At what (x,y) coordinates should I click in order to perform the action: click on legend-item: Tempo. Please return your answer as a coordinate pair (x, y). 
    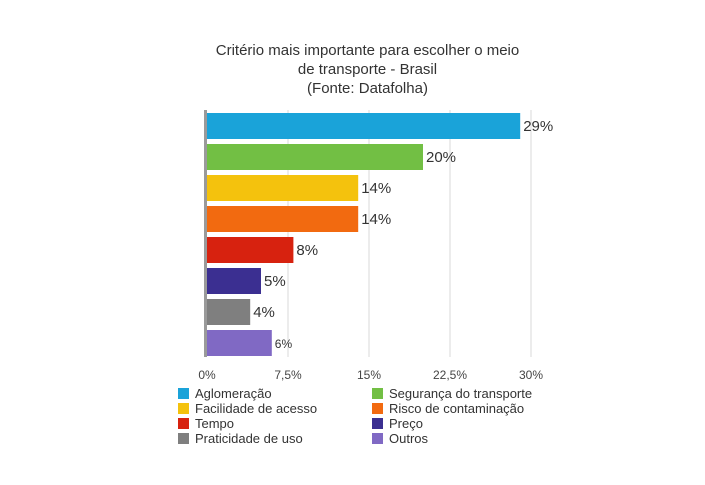
    Looking at the image, I should click on (206, 423).